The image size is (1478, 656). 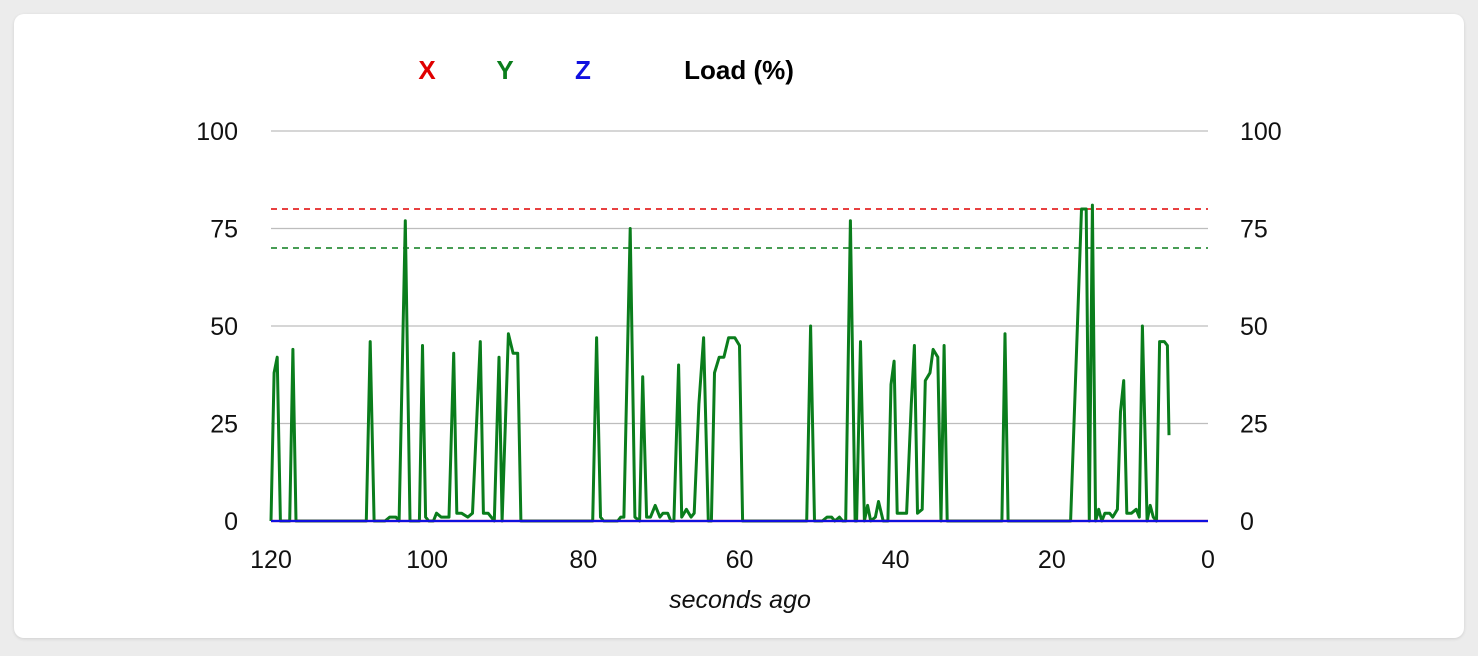 What do you see at coordinates (739, 228) in the screenshot?
I see `threshold-lines` at bounding box center [739, 228].